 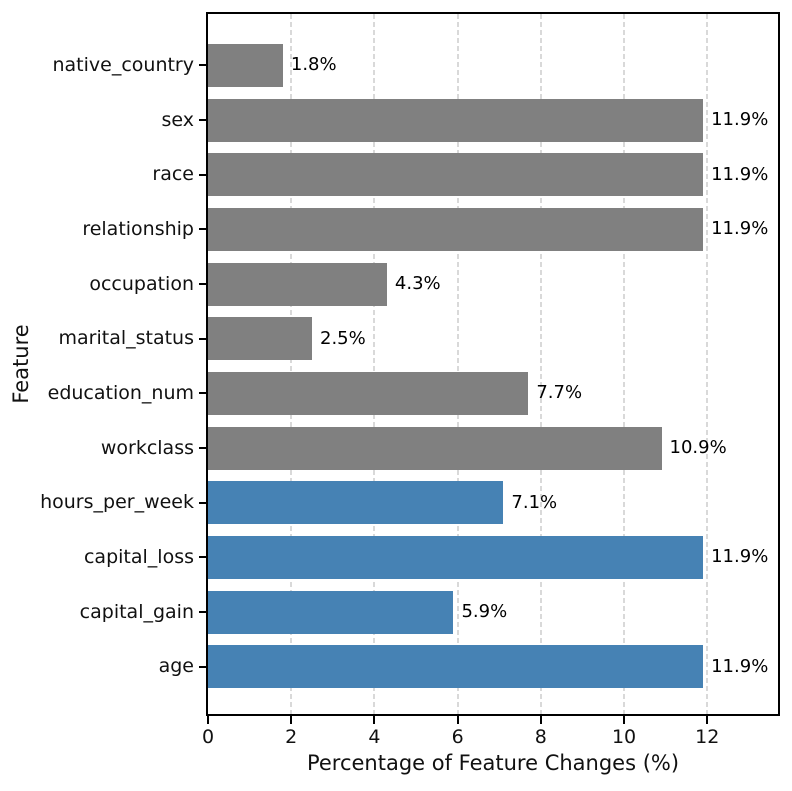 I want to click on bar-relationship, so click(x=456, y=229).